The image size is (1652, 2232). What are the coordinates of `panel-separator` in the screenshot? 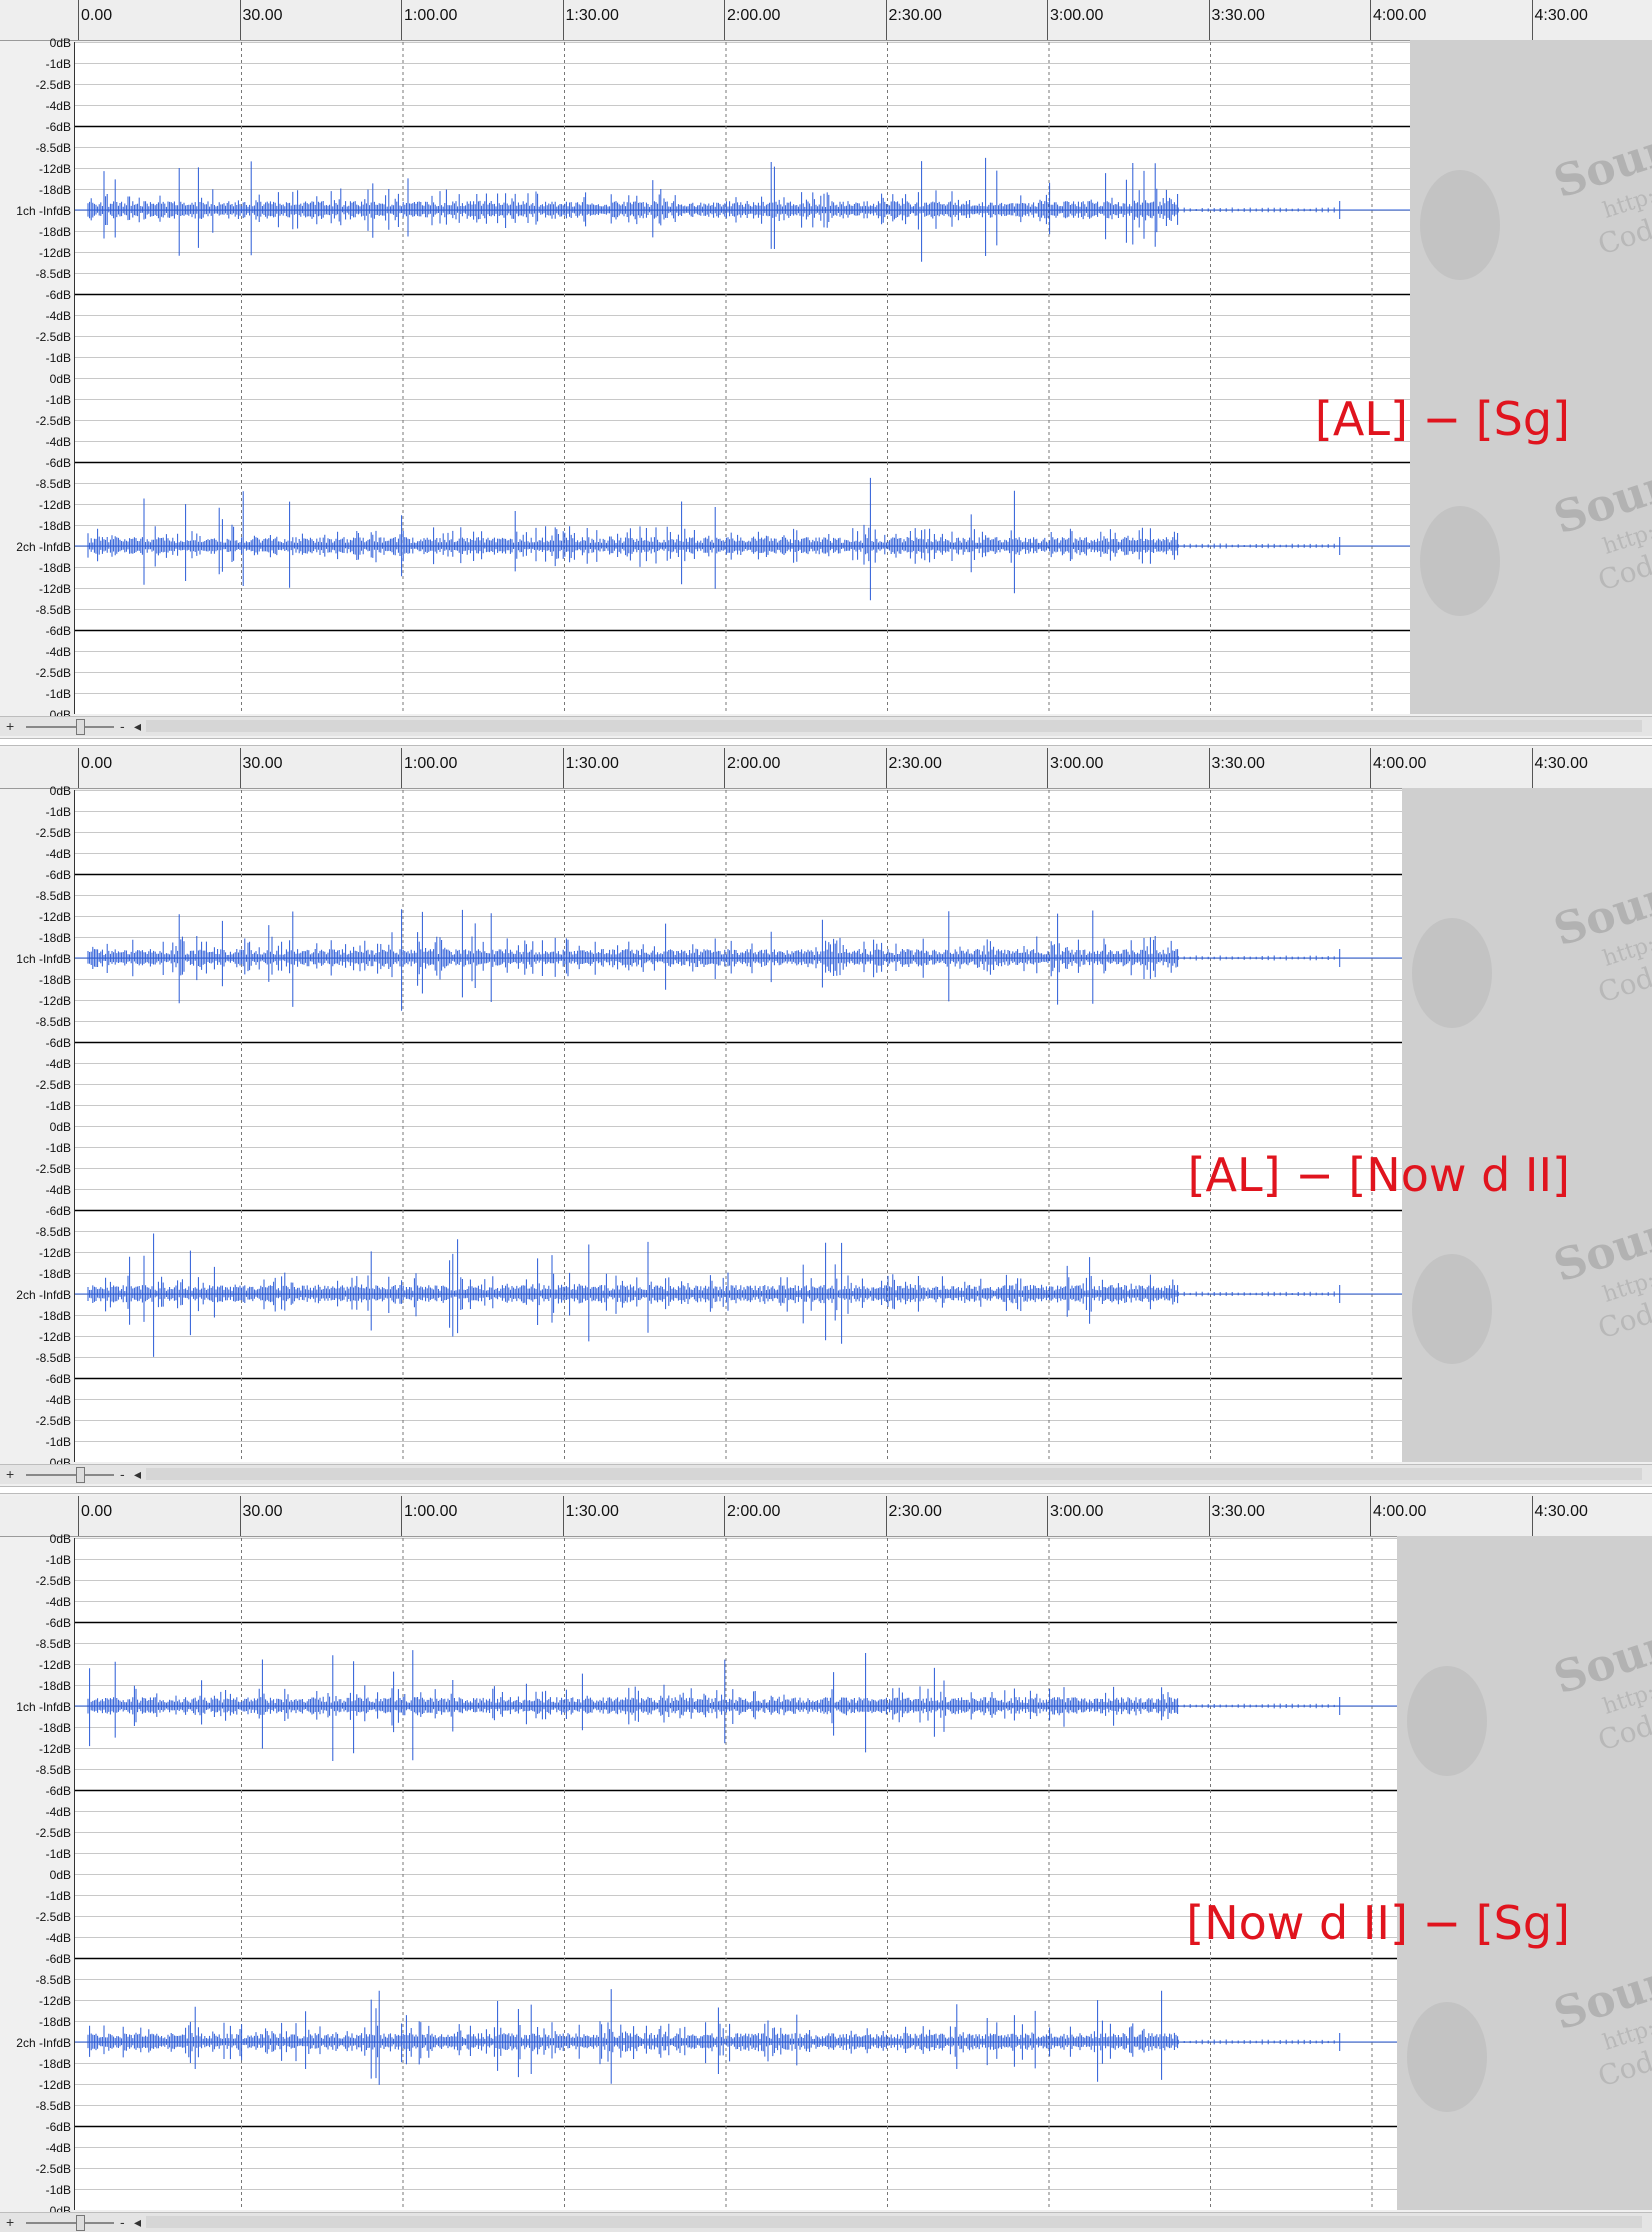 It's located at (826, 742).